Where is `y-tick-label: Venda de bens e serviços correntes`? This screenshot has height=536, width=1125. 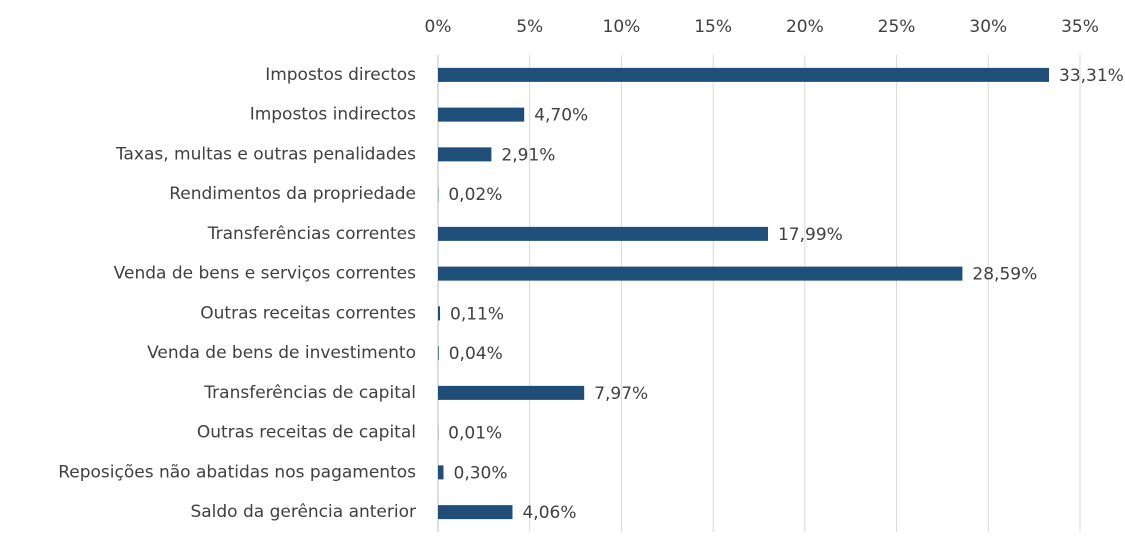
y-tick-label: Venda de bens e serviços correntes is located at coordinates (265, 274).